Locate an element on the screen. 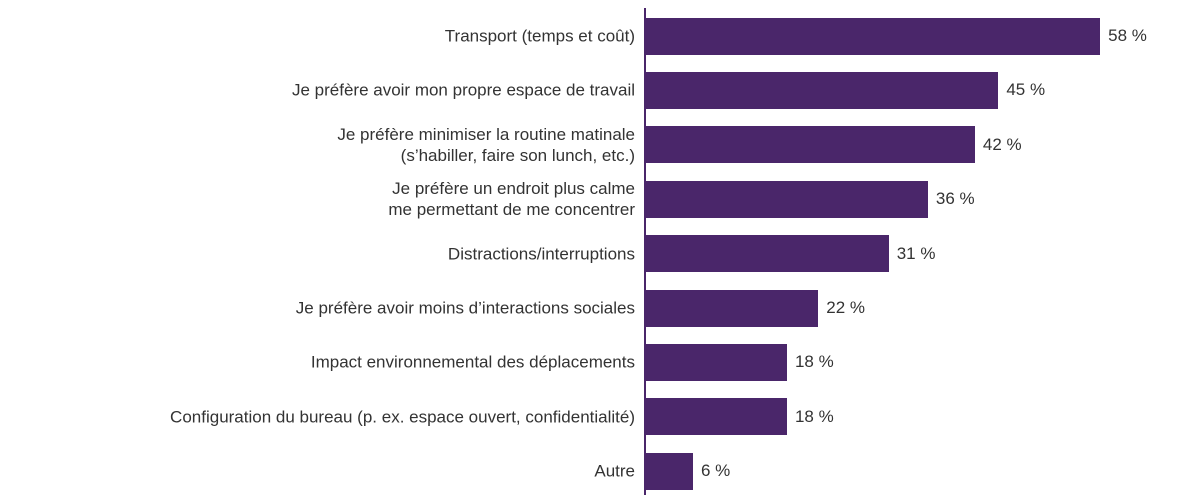 The image size is (1178, 495). value-label: 45 % is located at coordinates (1026, 90).